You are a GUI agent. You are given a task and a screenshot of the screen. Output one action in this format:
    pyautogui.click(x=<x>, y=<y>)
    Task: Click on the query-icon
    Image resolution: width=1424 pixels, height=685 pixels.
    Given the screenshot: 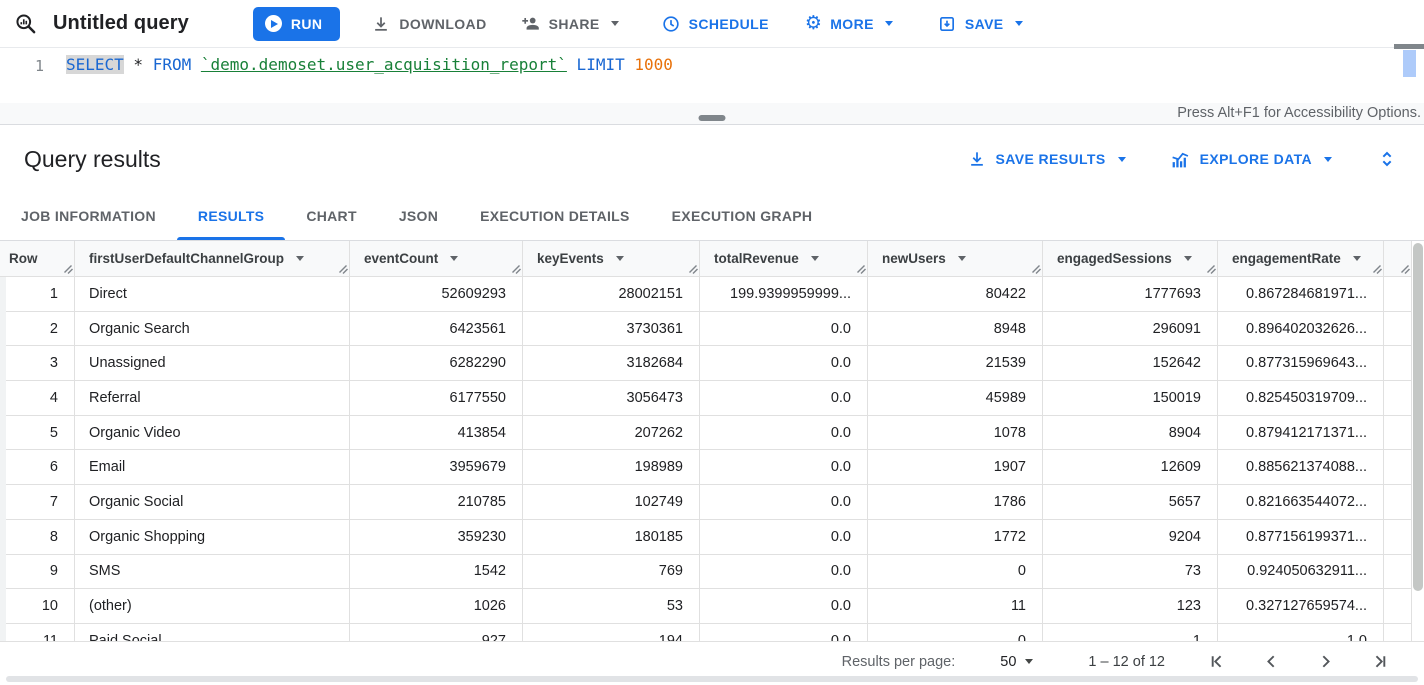 What is the action you would take?
    pyautogui.click(x=25, y=23)
    